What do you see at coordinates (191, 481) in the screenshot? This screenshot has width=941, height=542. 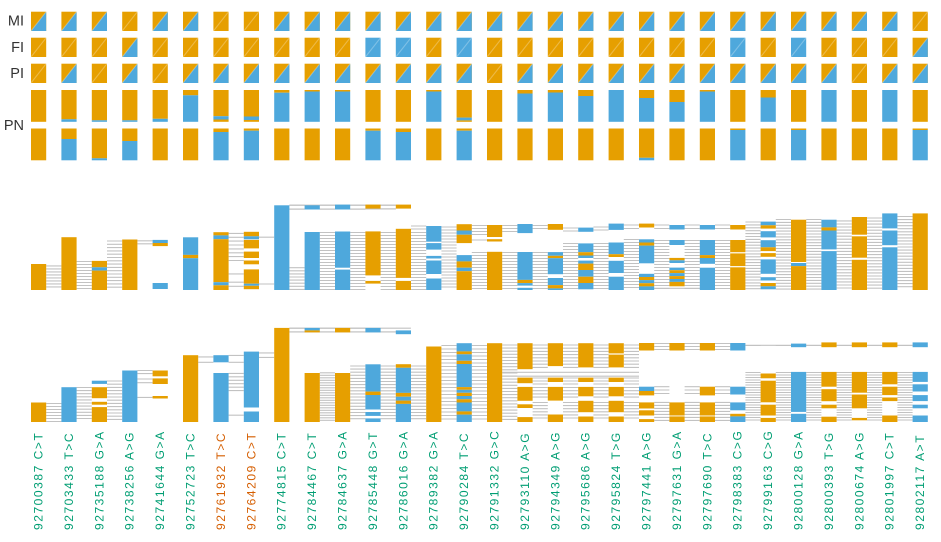 I see `svg-text: 92752723 T>C` at bounding box center [191, 481].